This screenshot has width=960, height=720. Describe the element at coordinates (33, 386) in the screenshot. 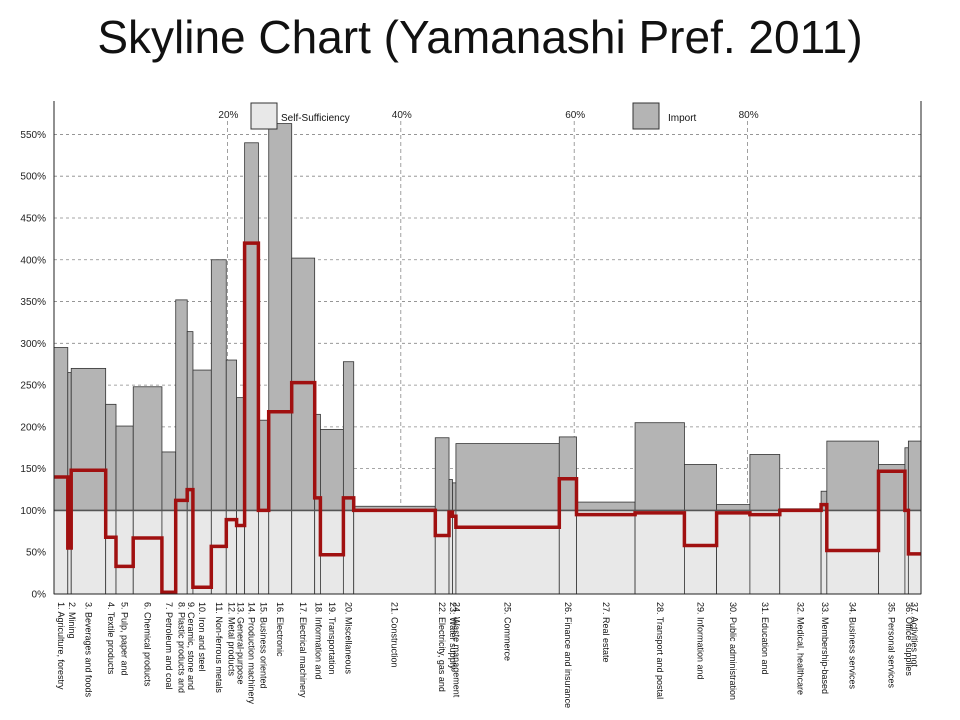

I see `y-tick-label: 250%` at that location.